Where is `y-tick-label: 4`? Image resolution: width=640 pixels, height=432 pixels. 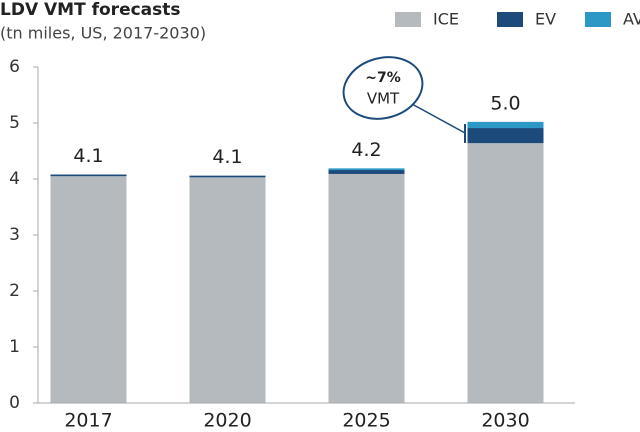 y-tick-label: 4 is located at coordinates (14, 179).